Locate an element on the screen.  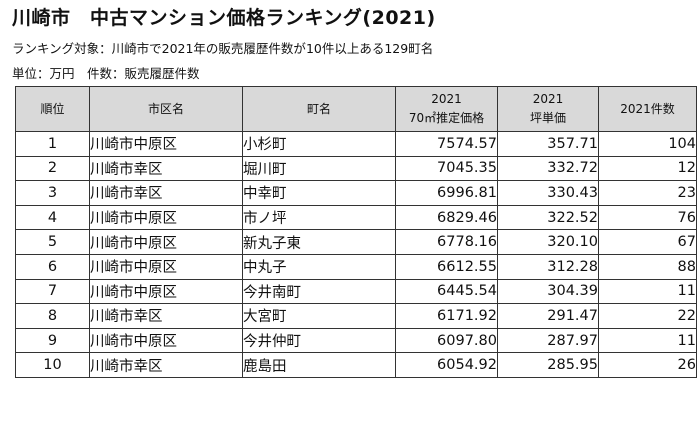
price-cell: 7045.35 is located at coordinates (446, 168).